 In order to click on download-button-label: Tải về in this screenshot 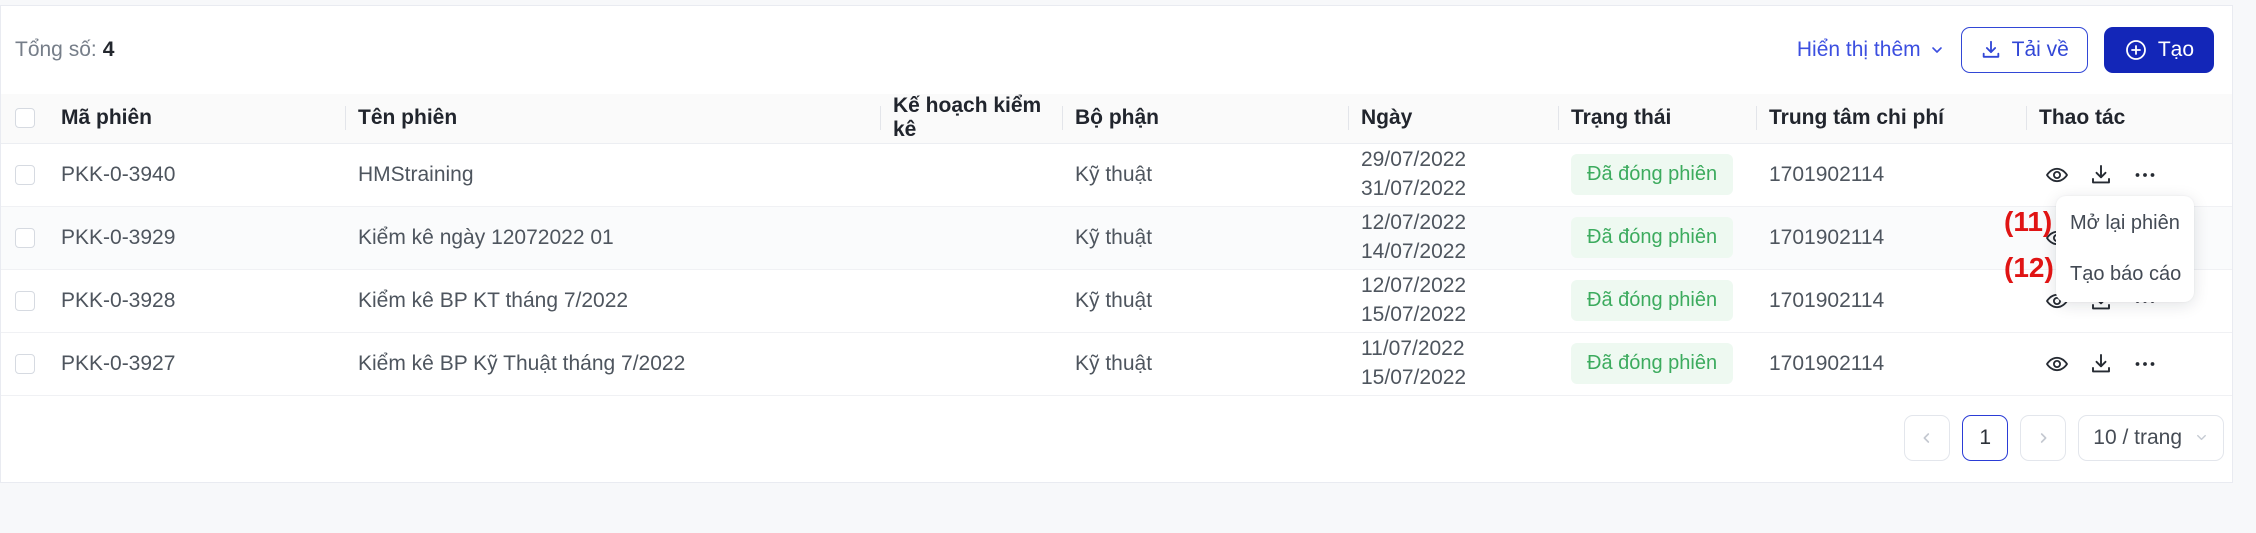, I will do `click(2040, 49)`.